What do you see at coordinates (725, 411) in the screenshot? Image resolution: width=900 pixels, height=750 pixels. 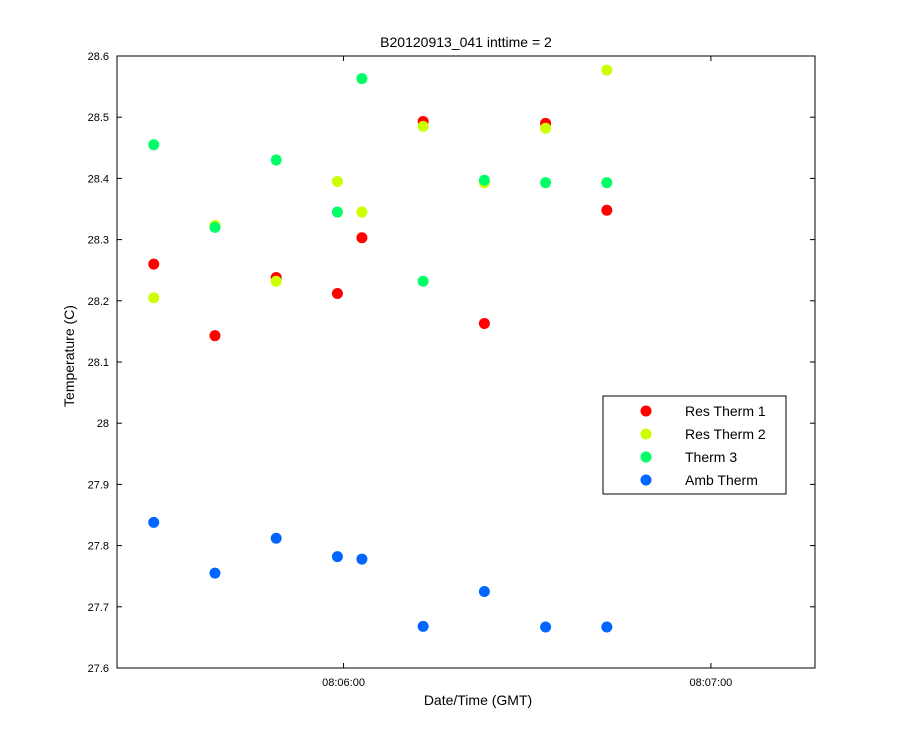 I see `legend-label: Res Therm 1` at bounding box center [725, 411].